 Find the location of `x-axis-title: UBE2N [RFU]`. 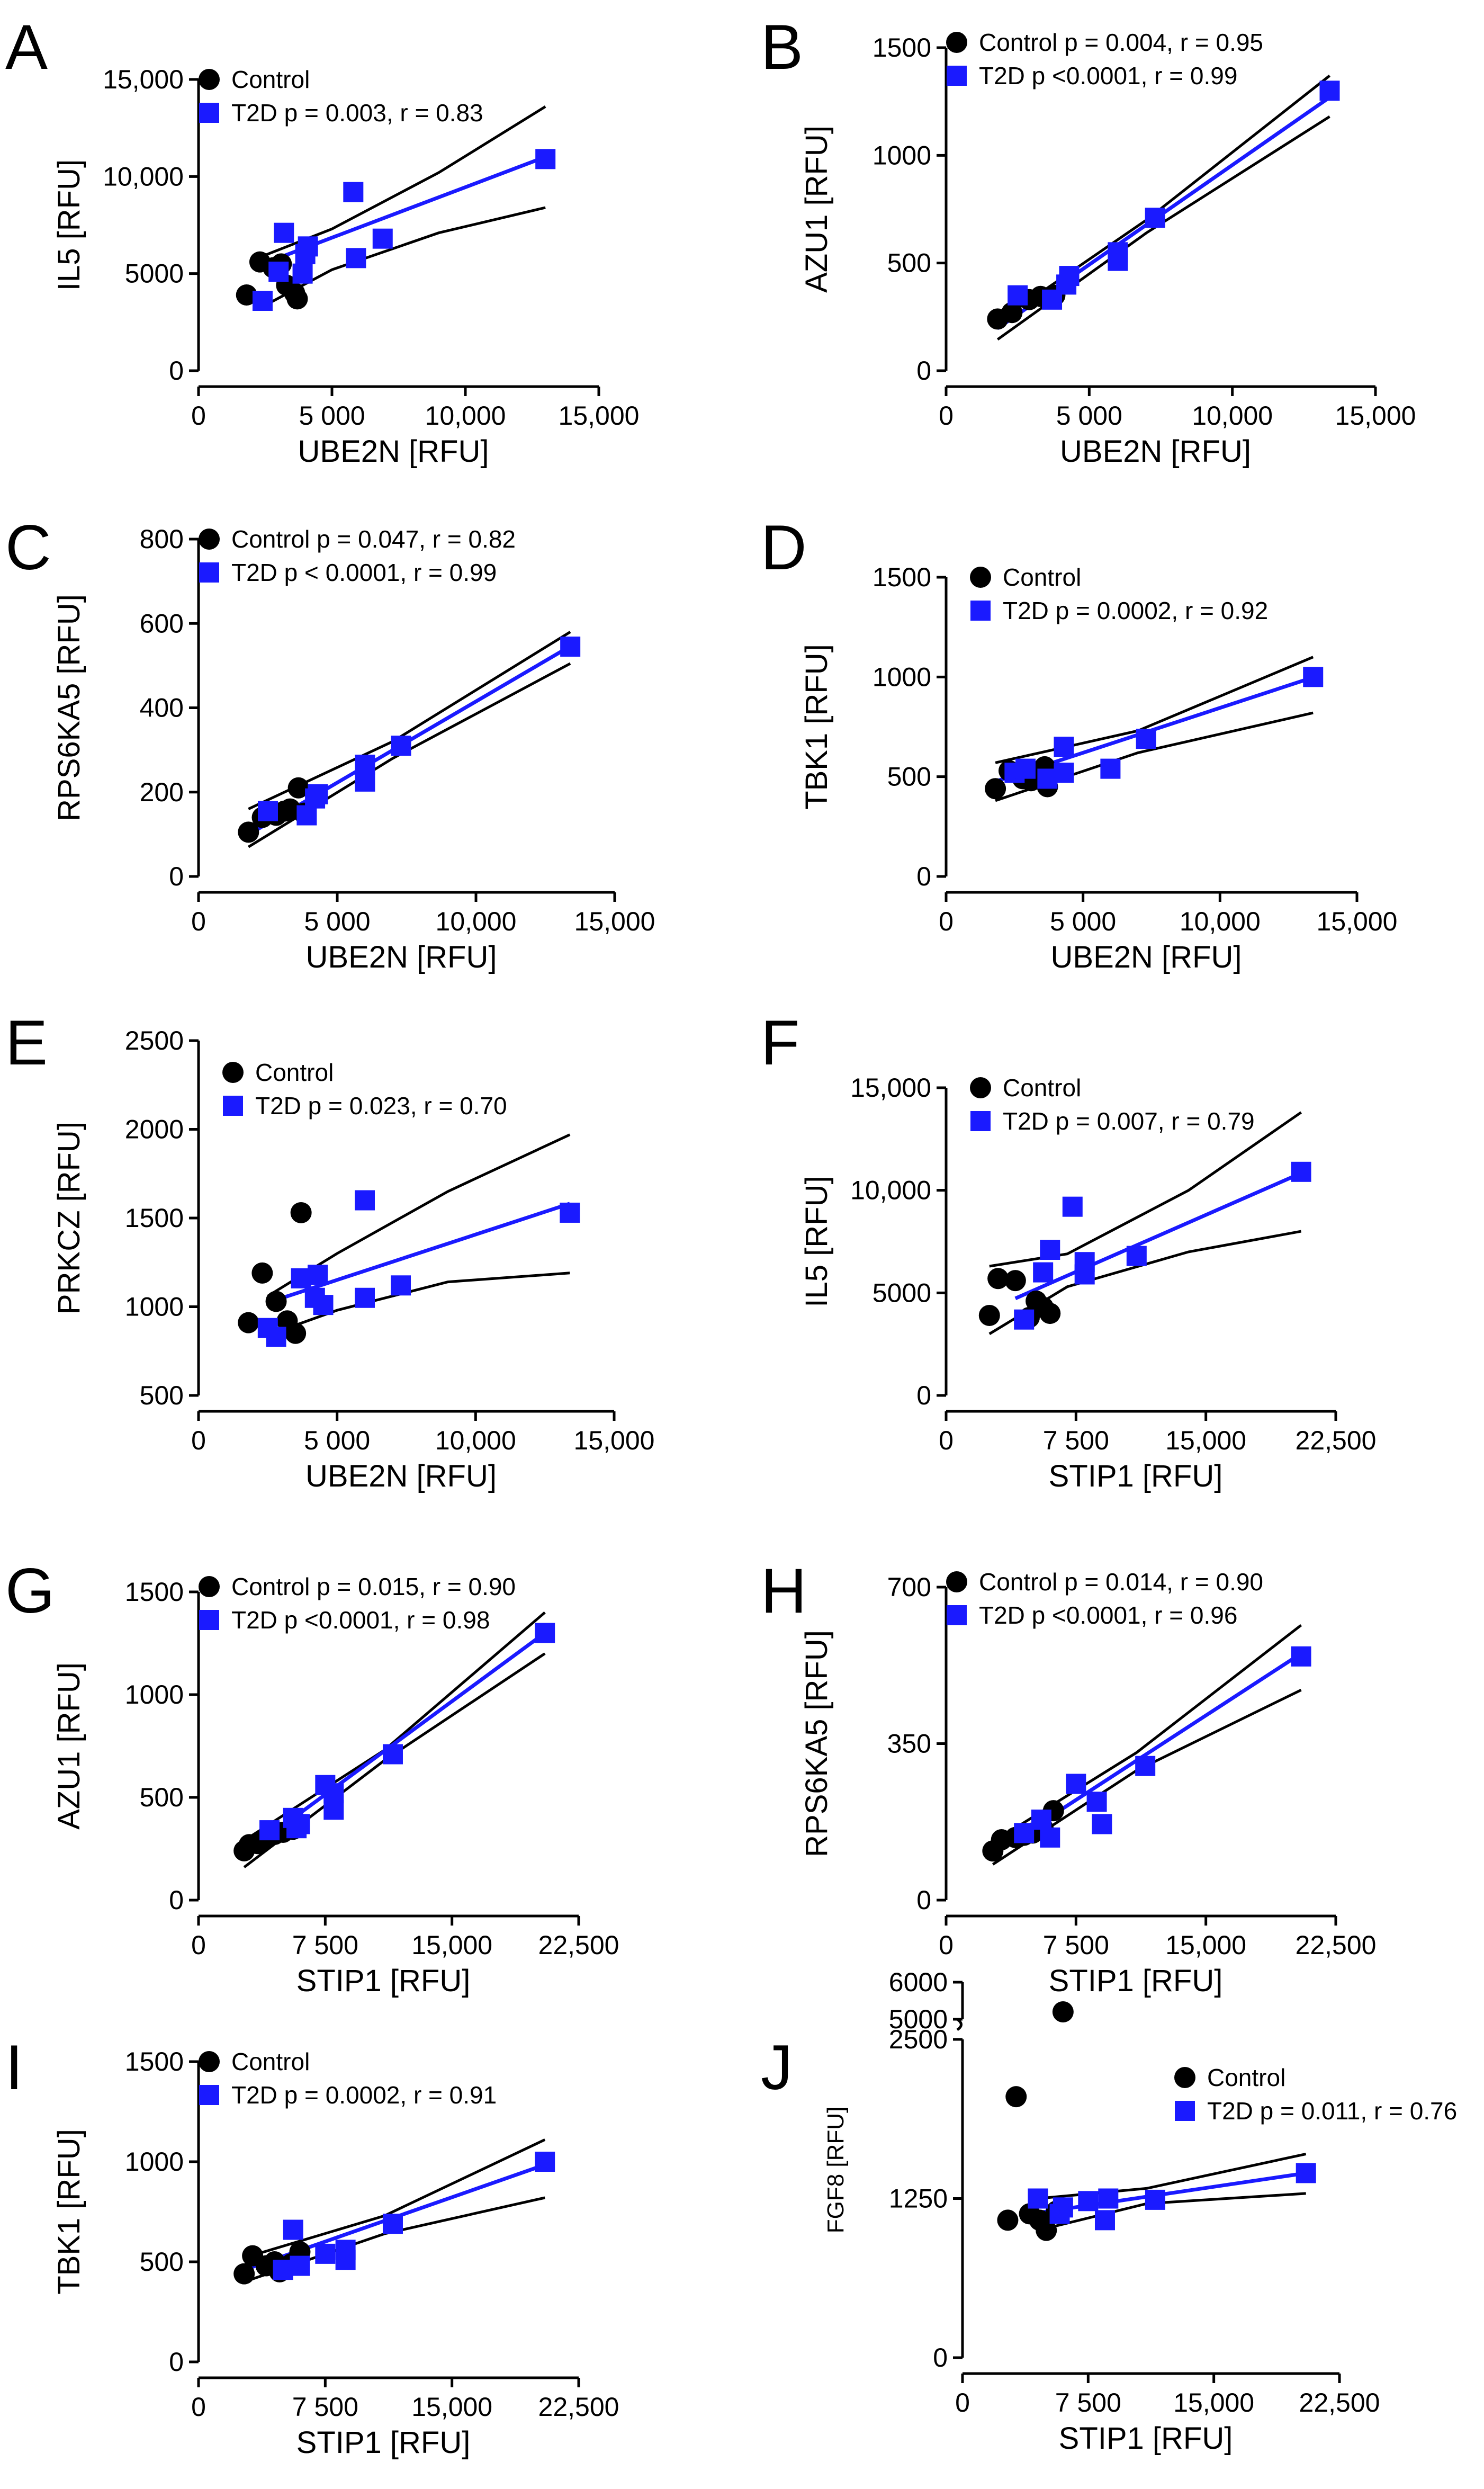

x-axis-title: UBE2N [RFU] is located at coordinates (393, 451).